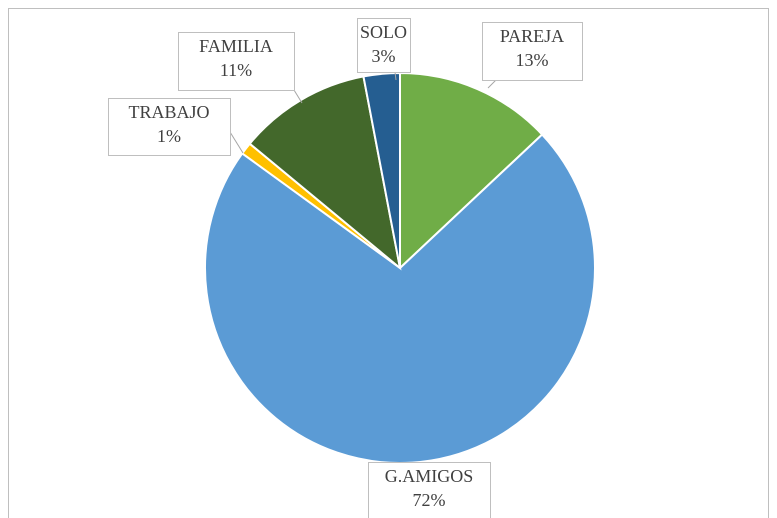 Image resolution: width=777 pixels, height=518 pixels. I want to click on category-label: TRABAJO, so click(168, 112).